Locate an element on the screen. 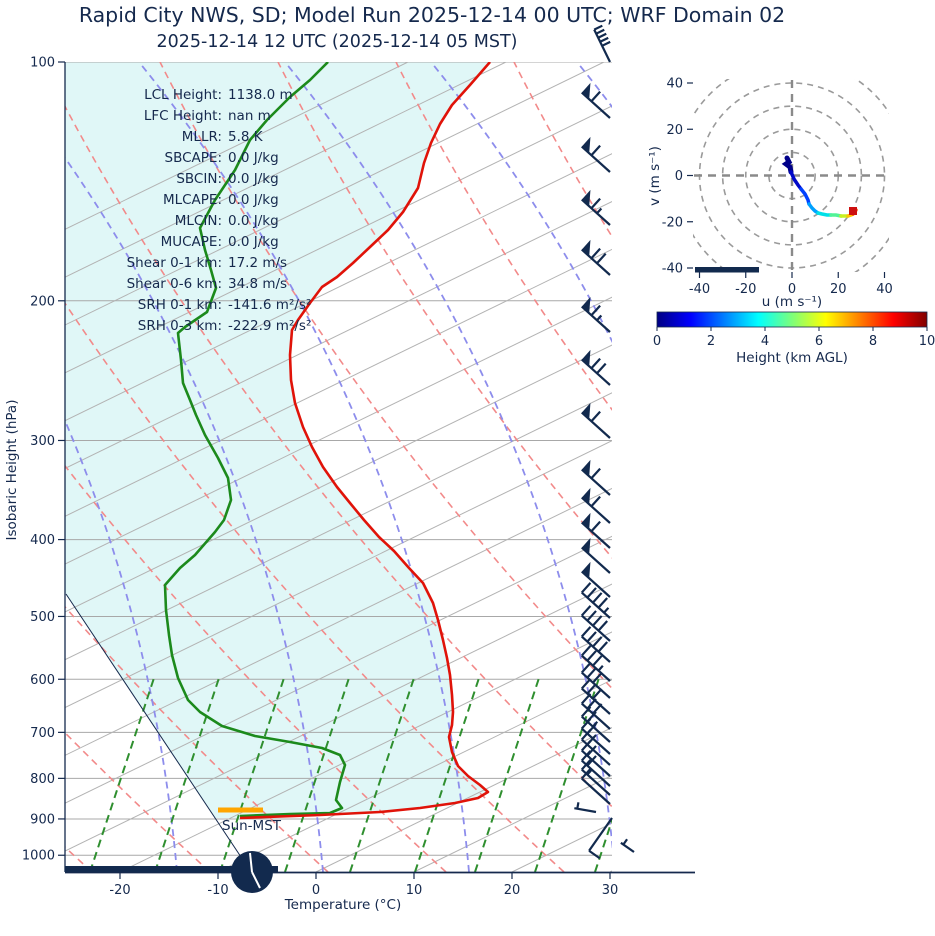 The width and height of the screenshot is (935, 936). y-tick-label: 300 is located at coordinates (42, 441).